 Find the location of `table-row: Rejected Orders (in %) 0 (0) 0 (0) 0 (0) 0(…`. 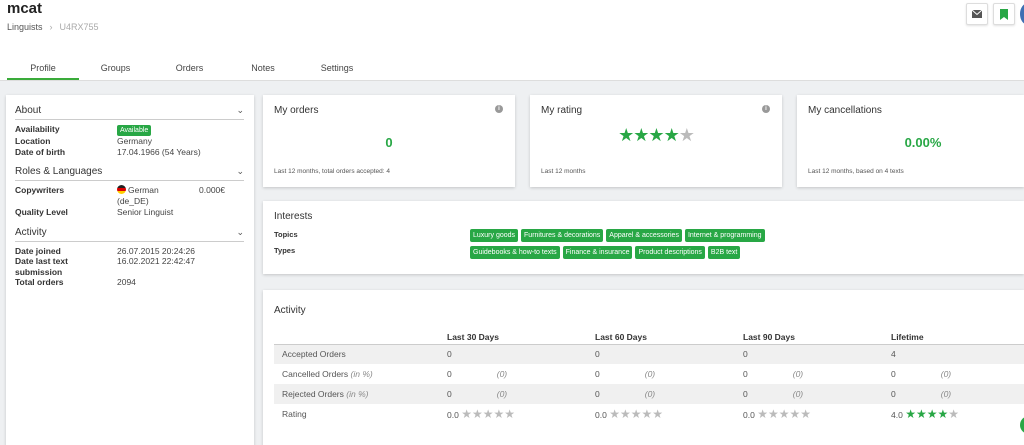

table-row: Rejected Orders (in %) 0 (0) 0 (0) 0 (0) 0(… is located at coordinates (649, 394).